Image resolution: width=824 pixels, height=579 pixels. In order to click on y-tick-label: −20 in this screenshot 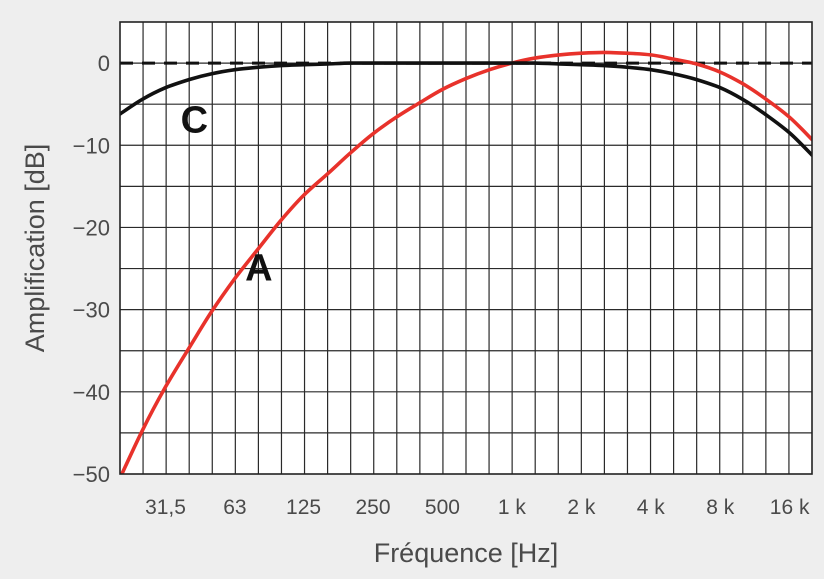, I will do `click(91, 227)`.